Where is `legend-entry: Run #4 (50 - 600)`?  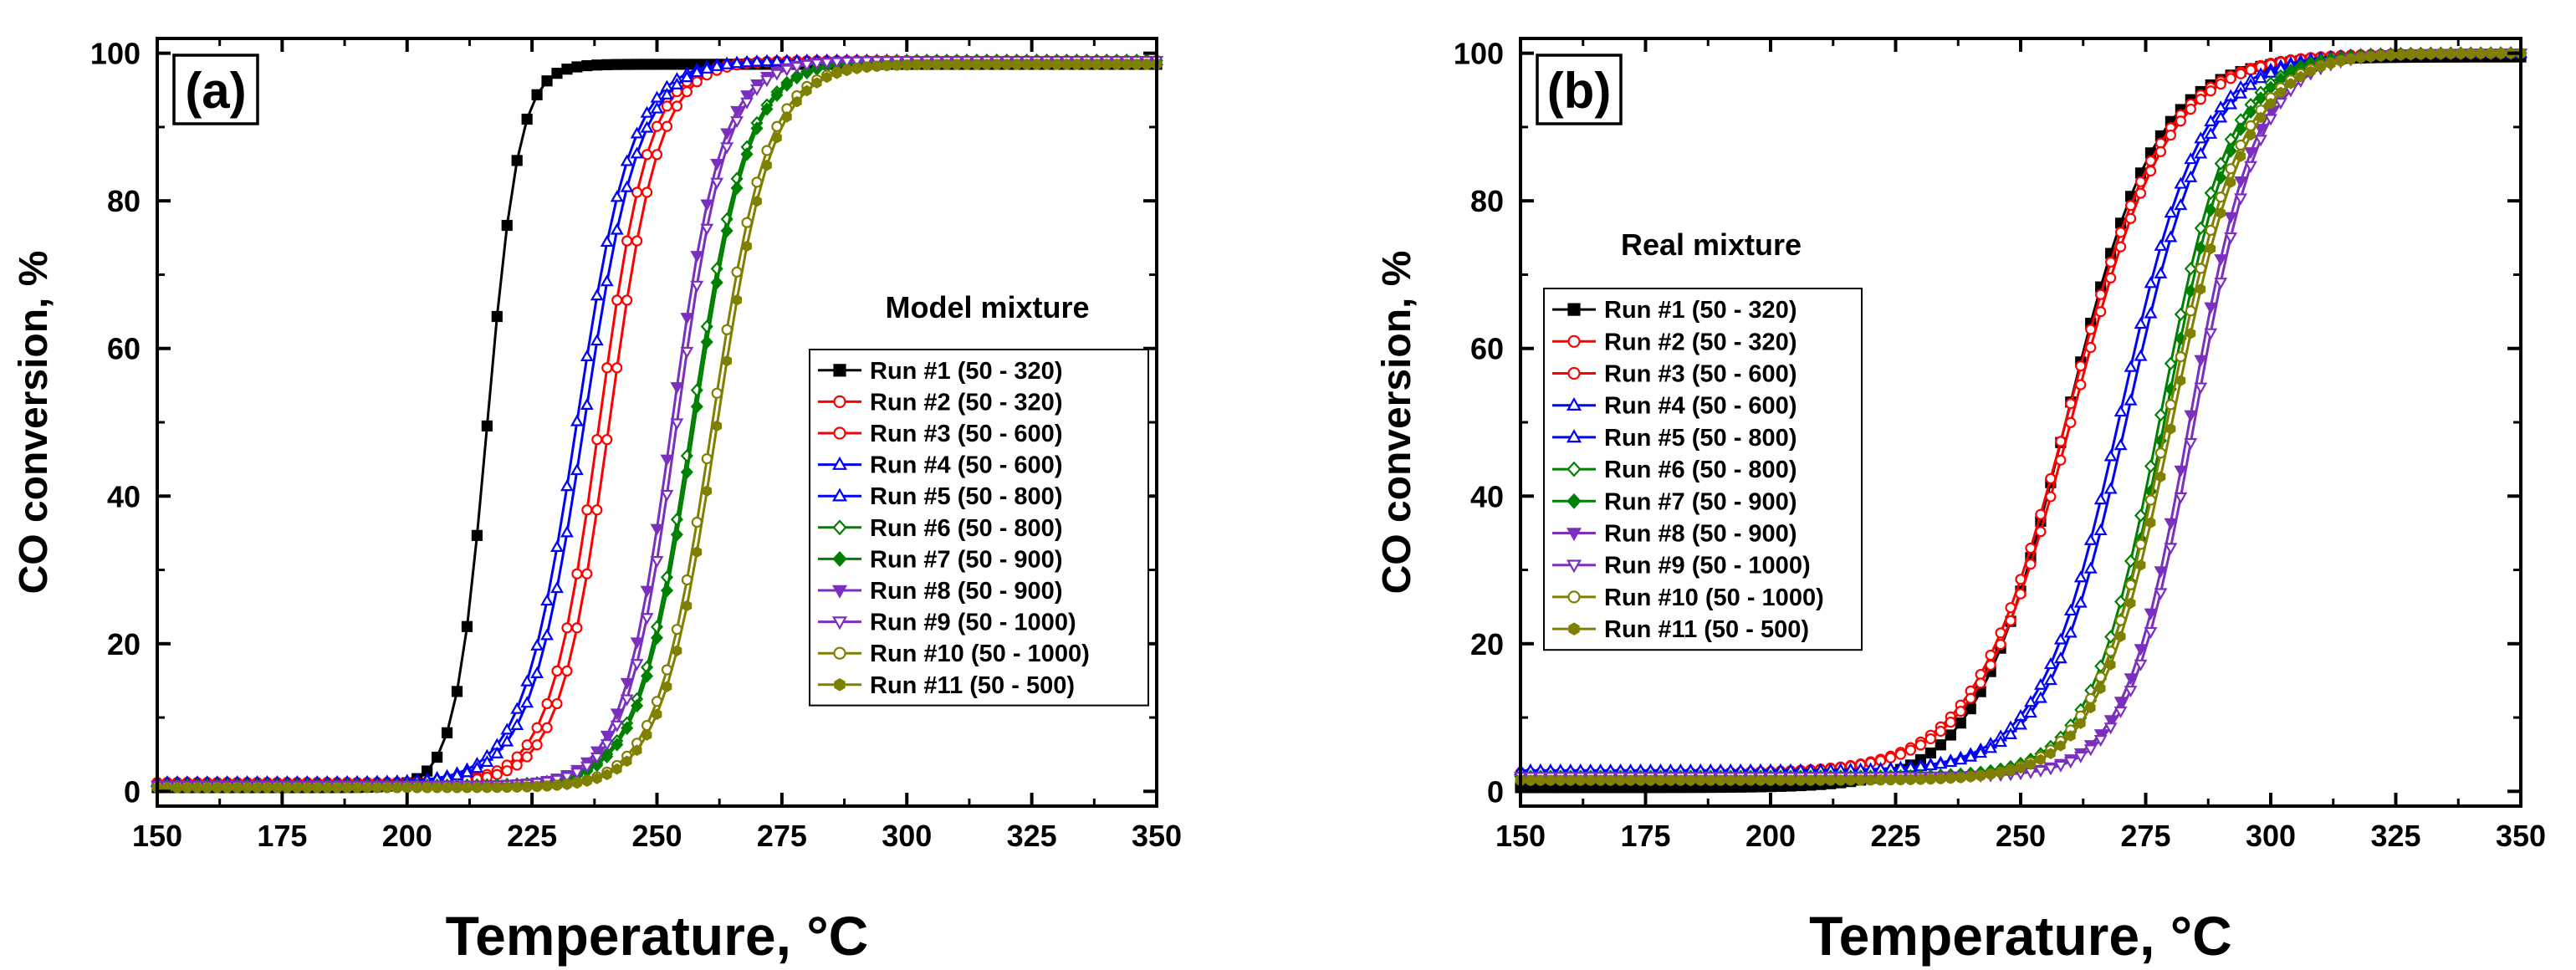 legend-entry: Run #4 (50 - 600) is located at coordinates (940, 465).